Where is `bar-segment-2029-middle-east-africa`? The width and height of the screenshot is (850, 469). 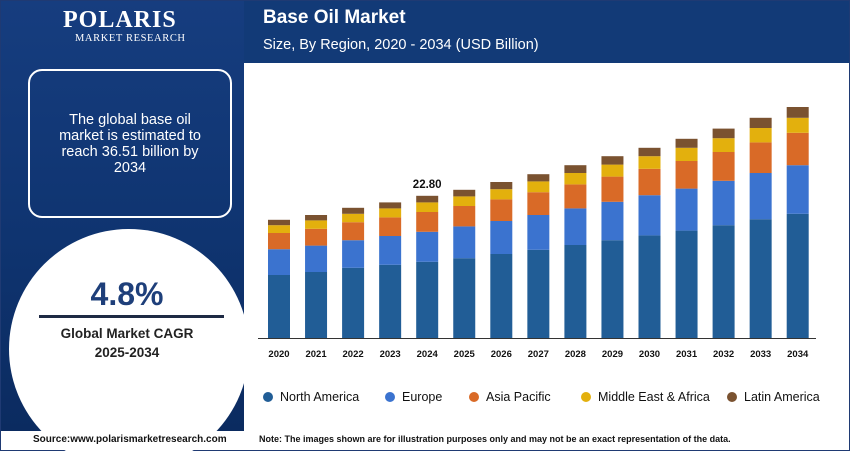 bar-segment-2029-middle-east-africa is located at coordinates (612, 170).